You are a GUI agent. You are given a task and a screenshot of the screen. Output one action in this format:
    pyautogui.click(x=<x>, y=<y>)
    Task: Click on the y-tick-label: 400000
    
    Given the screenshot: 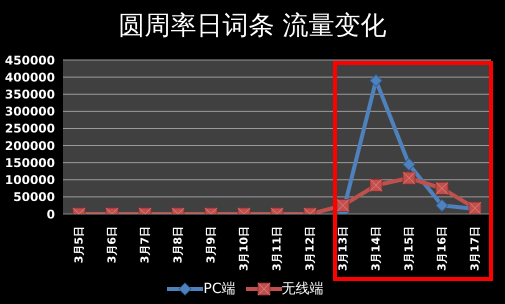 What is the action you would take?
    pyautogui.click(x=29, y=77)
    